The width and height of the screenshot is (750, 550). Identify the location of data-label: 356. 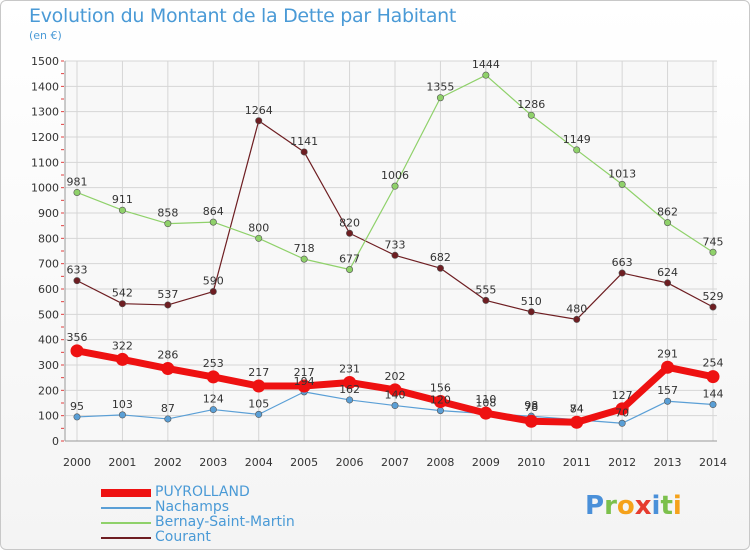
(77, 337).